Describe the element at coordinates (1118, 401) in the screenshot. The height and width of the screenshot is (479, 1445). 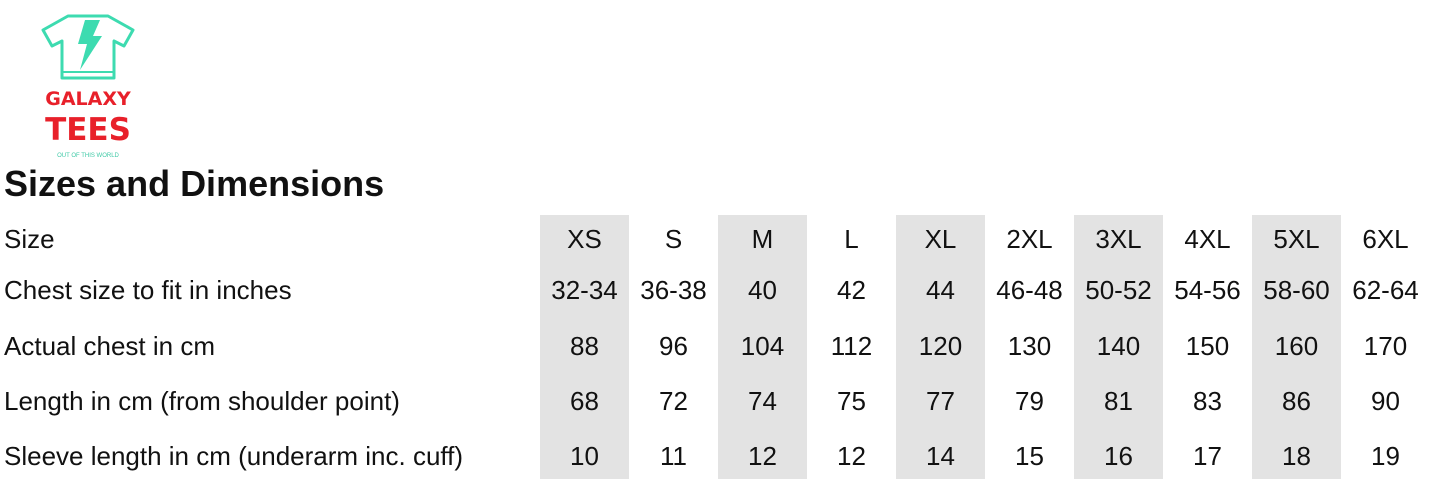
I see `table-cell: 81` at that location.